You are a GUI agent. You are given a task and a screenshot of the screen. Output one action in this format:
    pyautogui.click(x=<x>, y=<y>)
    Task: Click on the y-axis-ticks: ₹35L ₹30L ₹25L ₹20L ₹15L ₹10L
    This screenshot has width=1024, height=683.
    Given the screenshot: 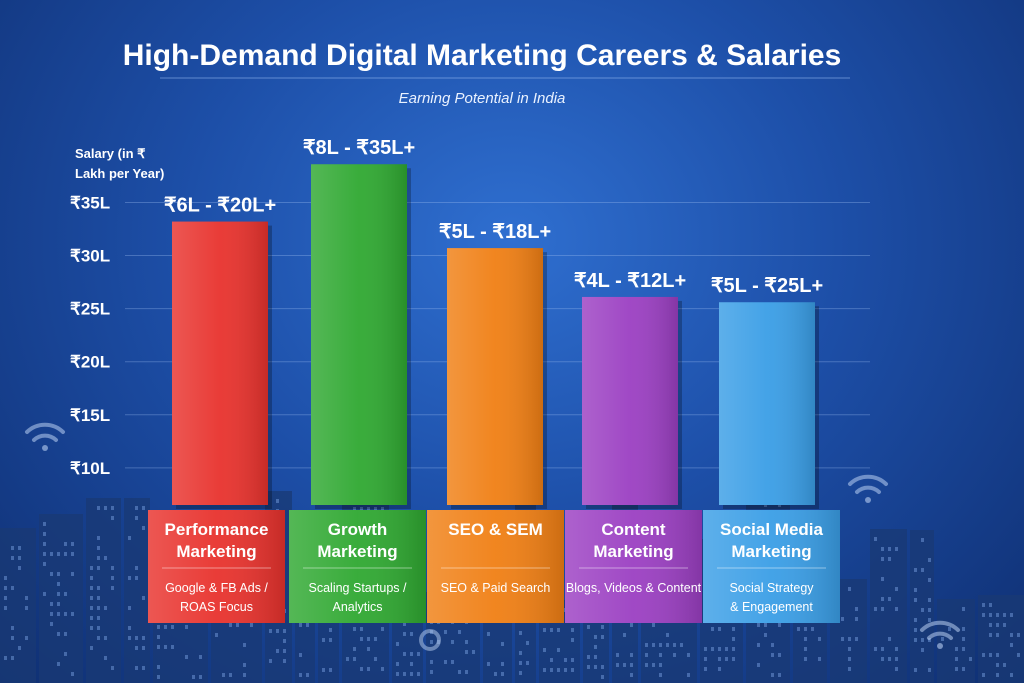 What is the action you would take?
    pyautogui.click(x=90, y=335)
    